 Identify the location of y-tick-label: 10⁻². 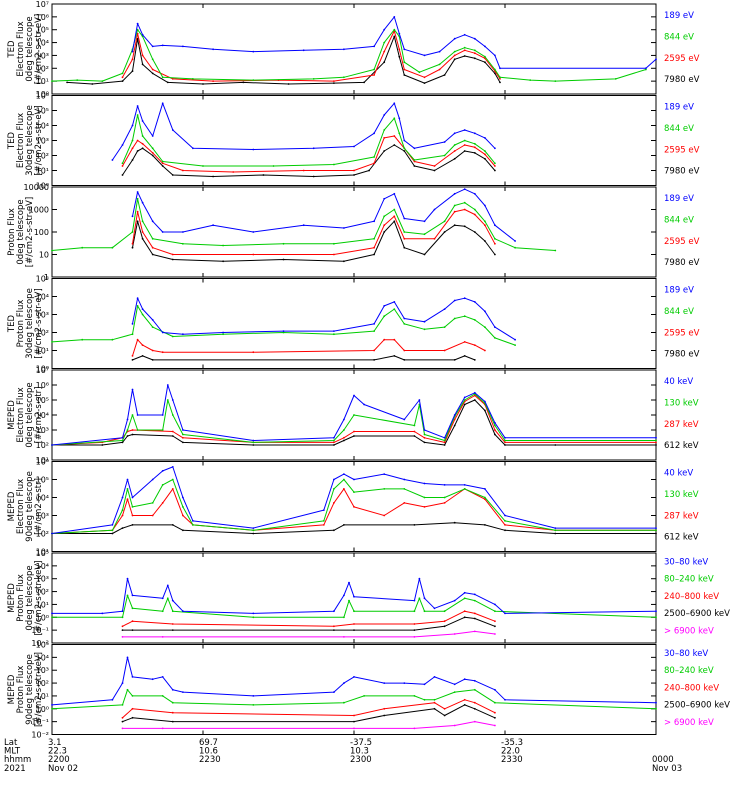
(40, 643).